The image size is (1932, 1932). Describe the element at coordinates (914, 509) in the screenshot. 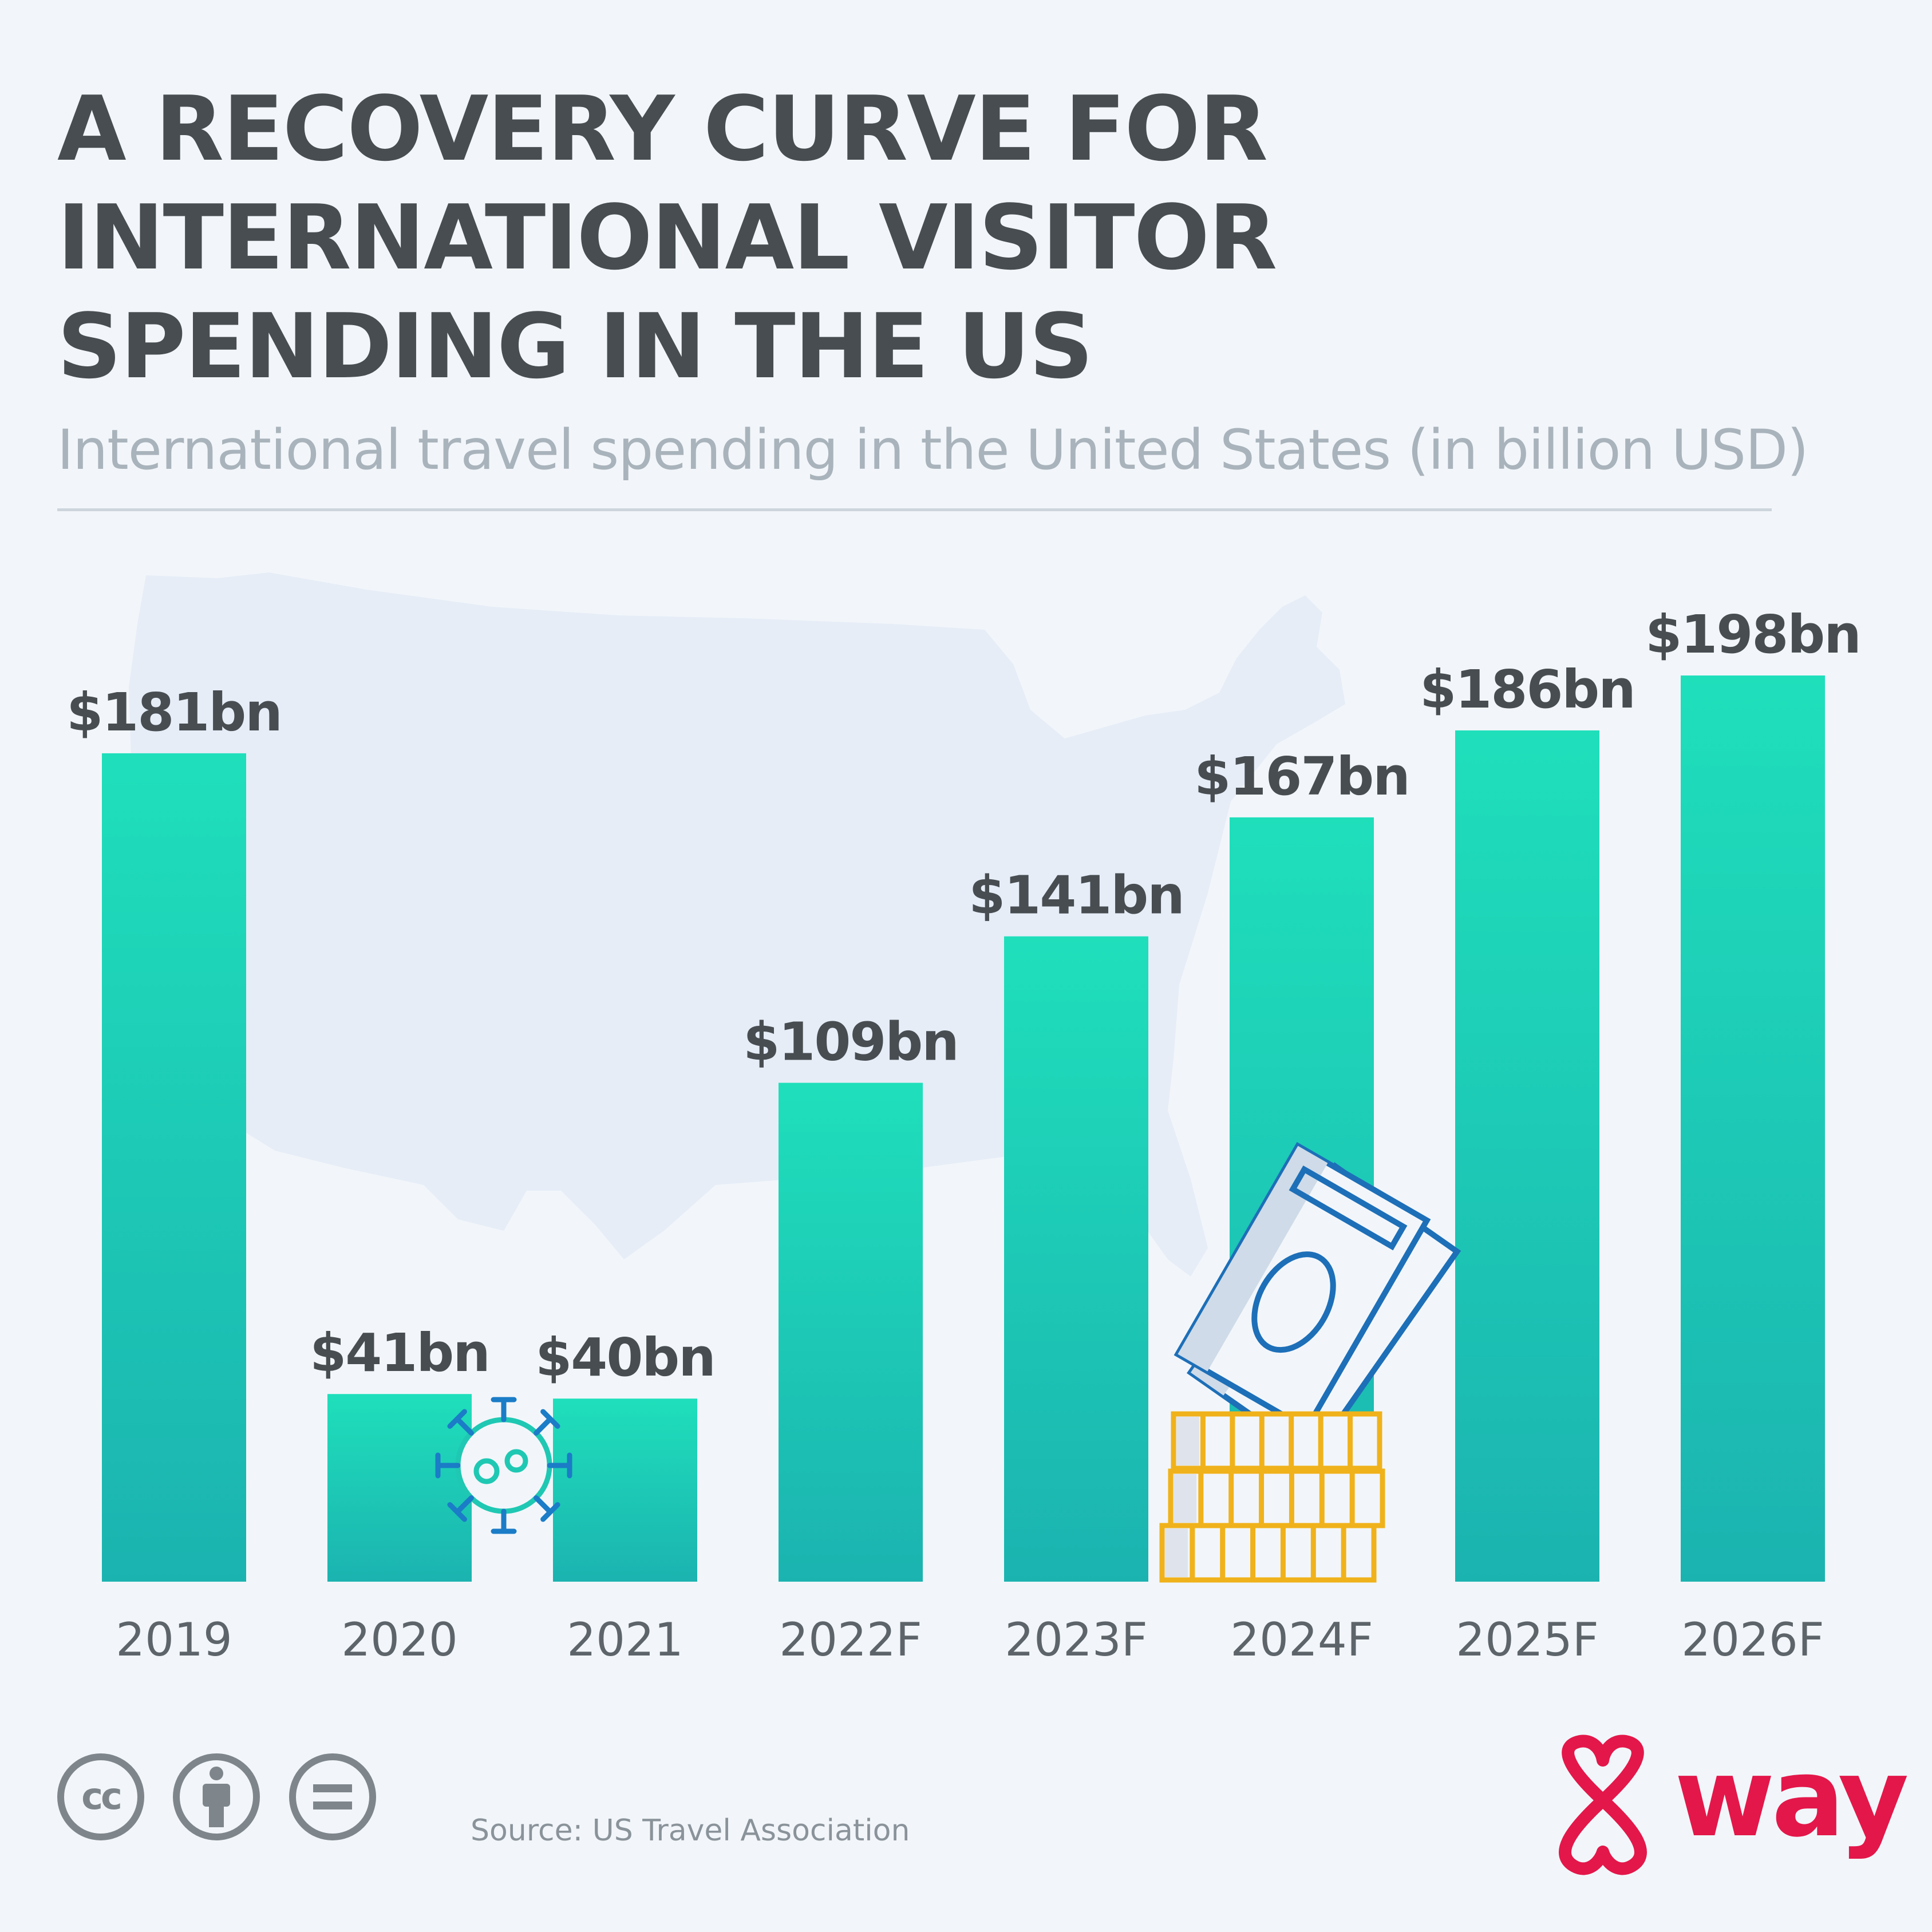

I see `divider` at that location.